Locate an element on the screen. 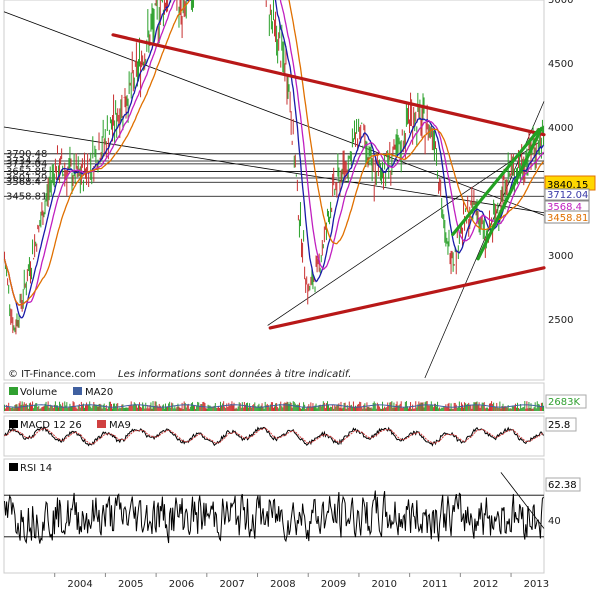 This screenshot has width=612, height=594. level-label: 3734.4 is located at coordinates (23, 161).